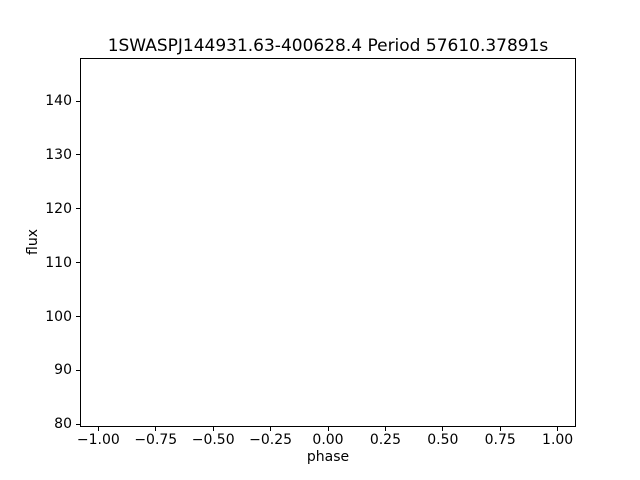 This screenshot has width=640, height=480. Describe the element at coordinates (58, 262) in the screenshot. I see `y-tick-label: 110` at that location.